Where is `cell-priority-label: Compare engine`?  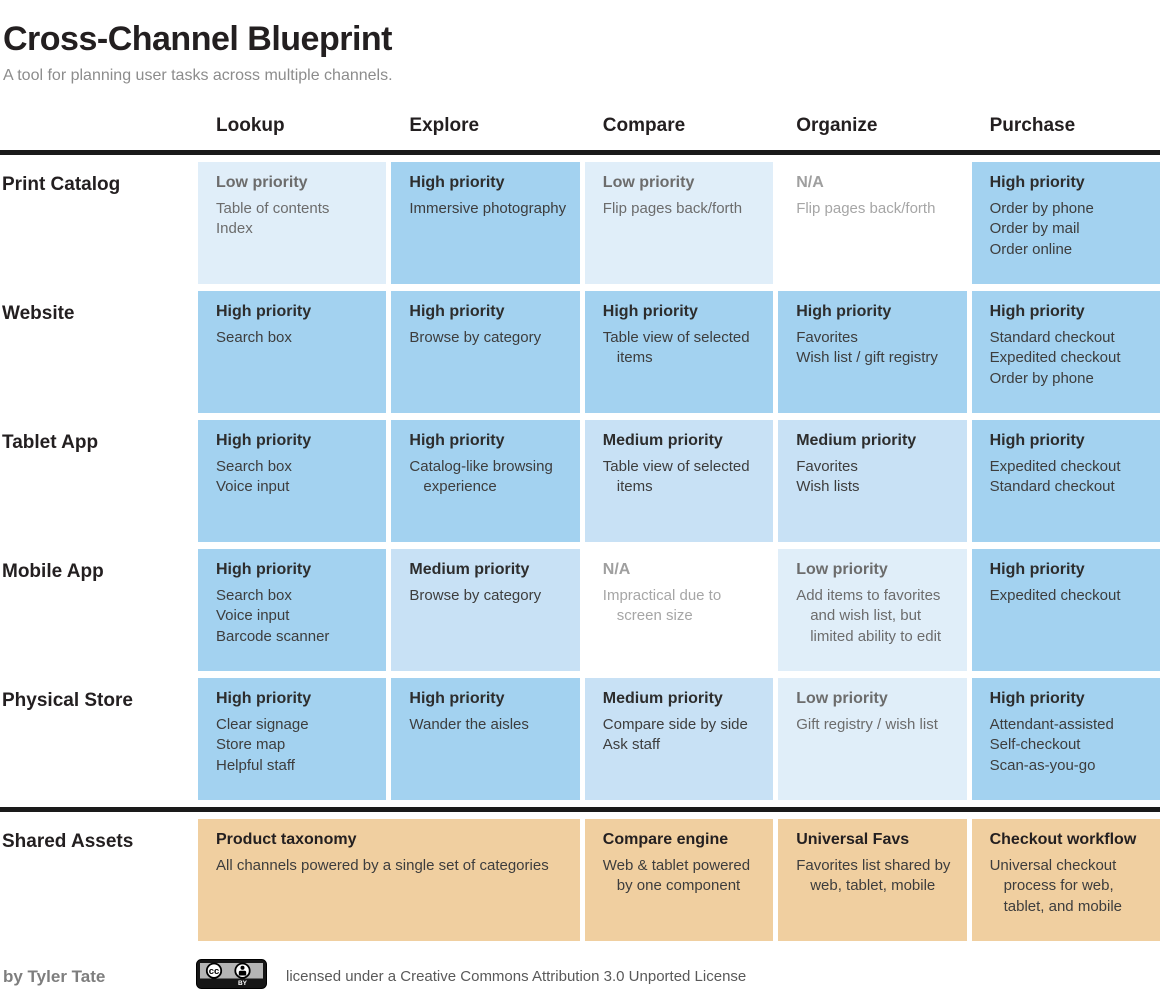 cell-priority-label: Compare engine is located at coordinates (665, 839).